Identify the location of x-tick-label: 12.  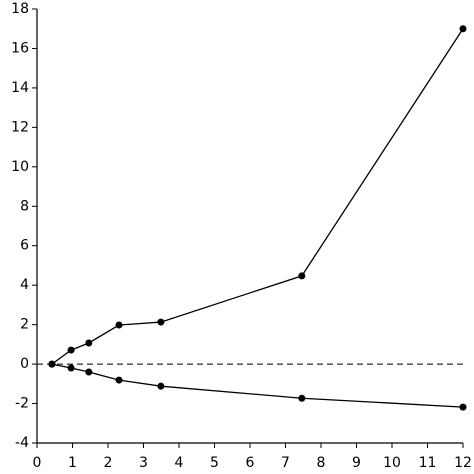
(463, 463).